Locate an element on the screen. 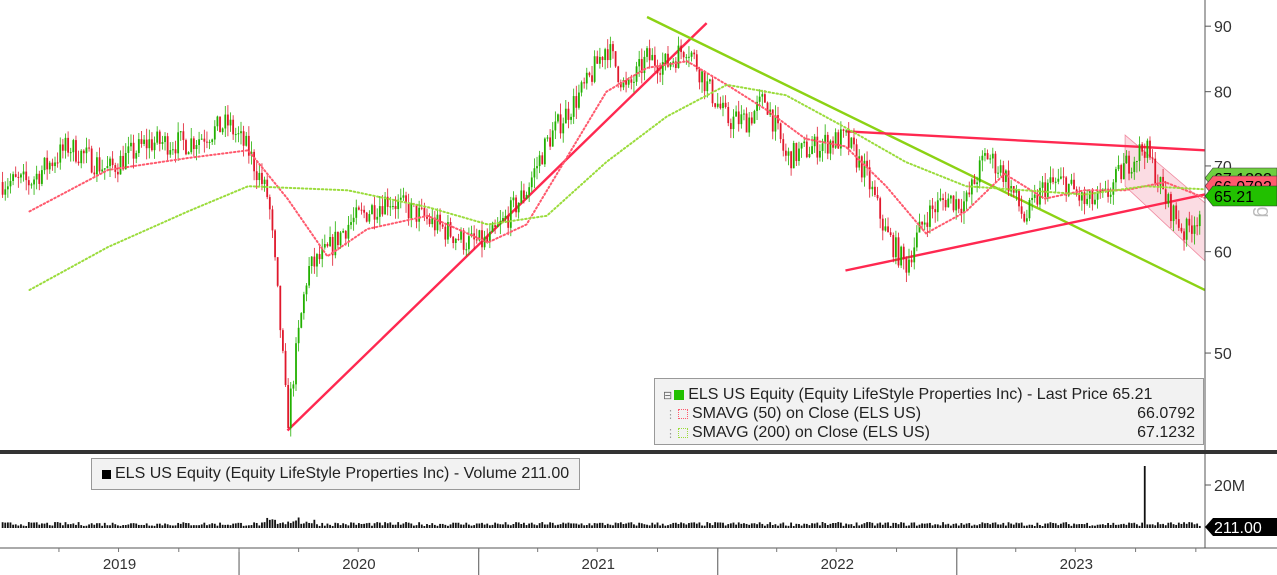 This screenshot has width=1277, height=575. y-tick-label: 60 is located at coordinates (1223, 253).